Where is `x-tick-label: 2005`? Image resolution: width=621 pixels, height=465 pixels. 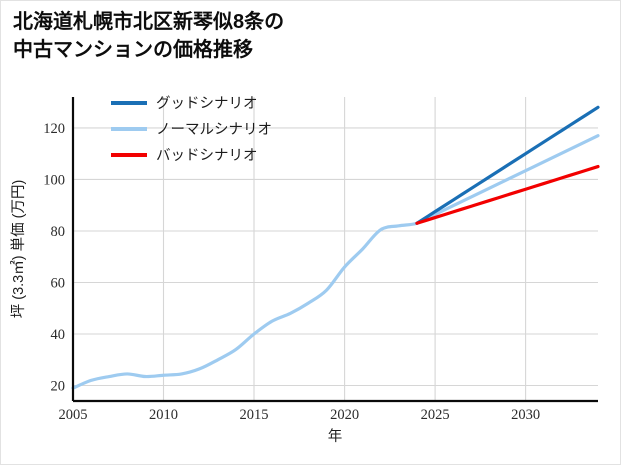
x-tick-label: 2005 is located at coordinates (73, 415).